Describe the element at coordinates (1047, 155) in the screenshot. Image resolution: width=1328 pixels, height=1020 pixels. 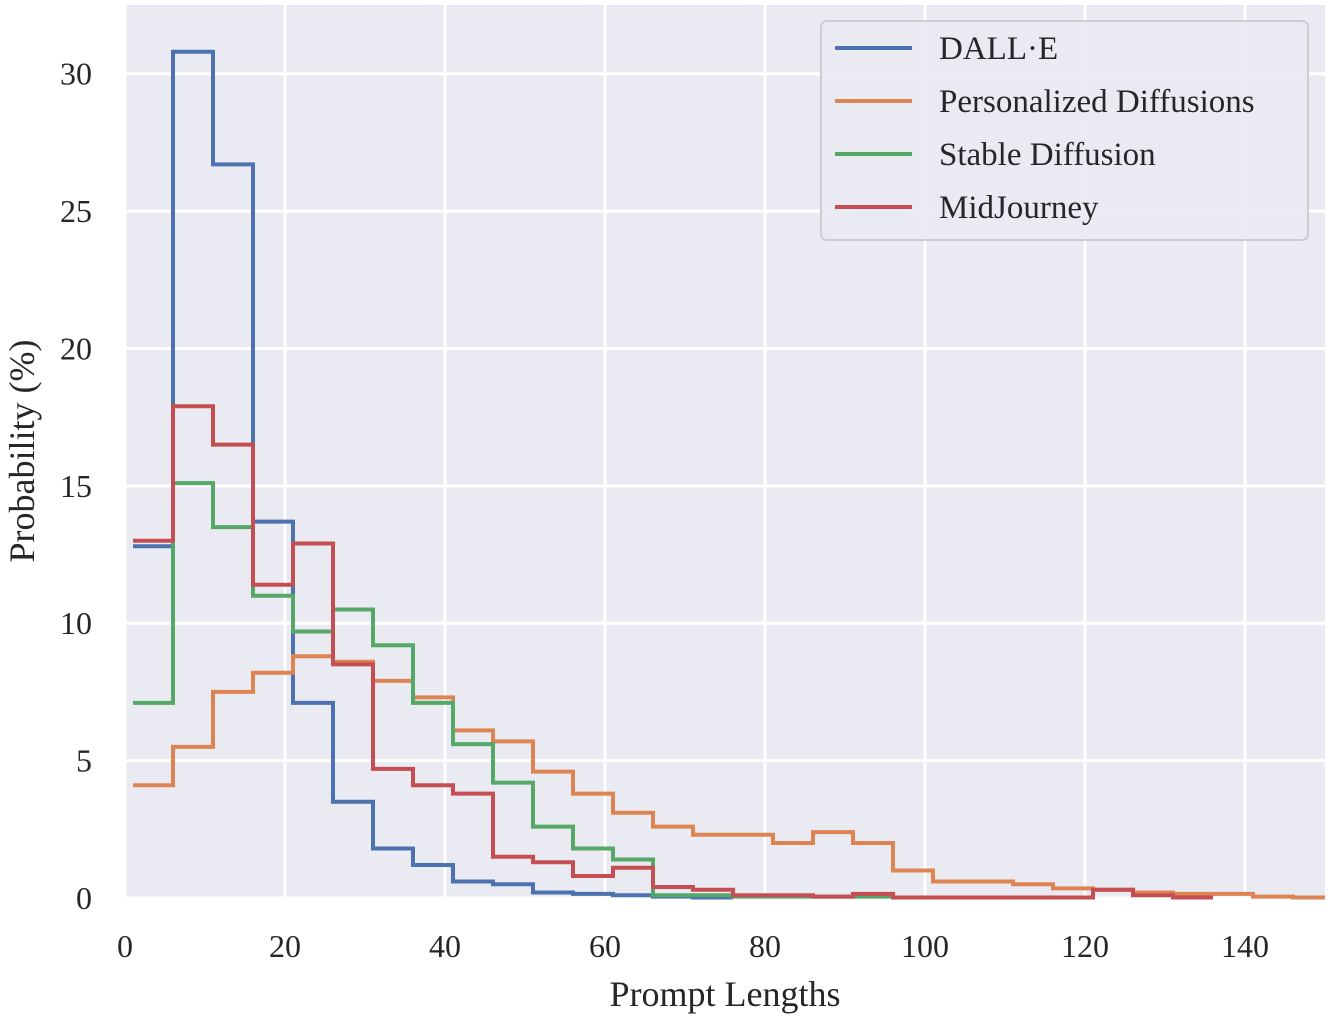
I see `legend-label-stable-diffusion: Stable Diffusion` at that location.